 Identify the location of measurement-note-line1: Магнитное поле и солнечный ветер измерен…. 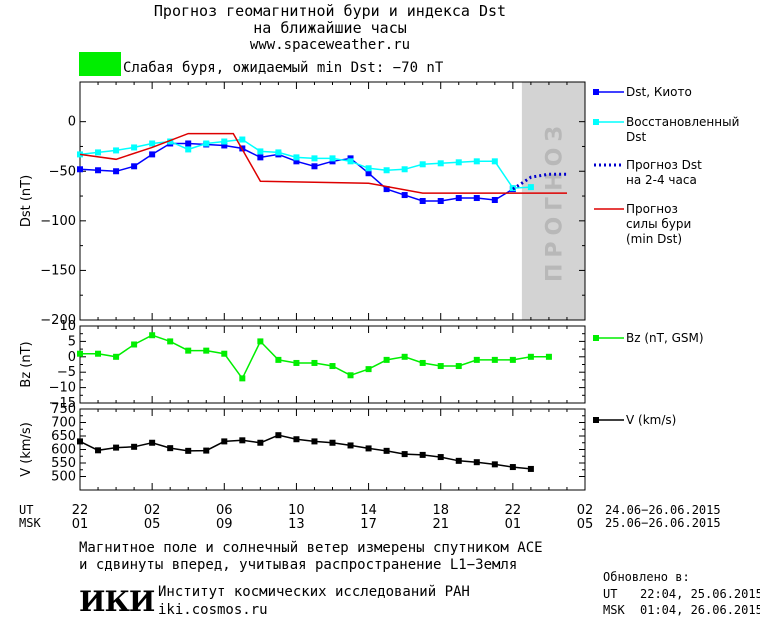
(311, 548).